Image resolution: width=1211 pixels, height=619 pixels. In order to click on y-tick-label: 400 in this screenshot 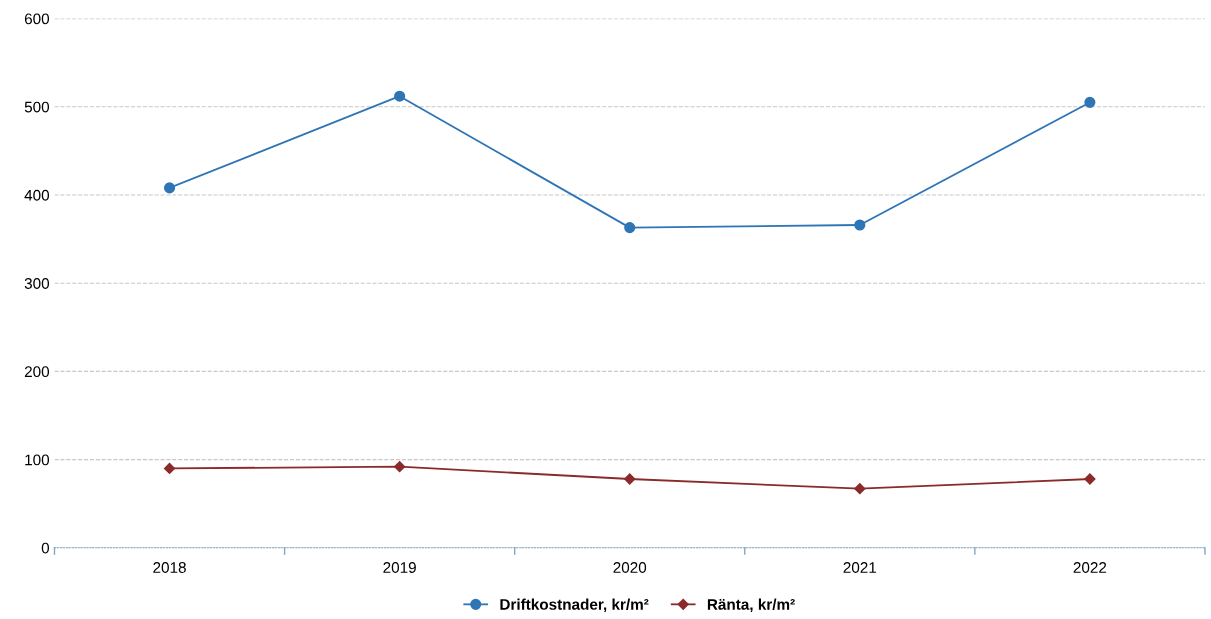, I will do `click(37, 195)`.